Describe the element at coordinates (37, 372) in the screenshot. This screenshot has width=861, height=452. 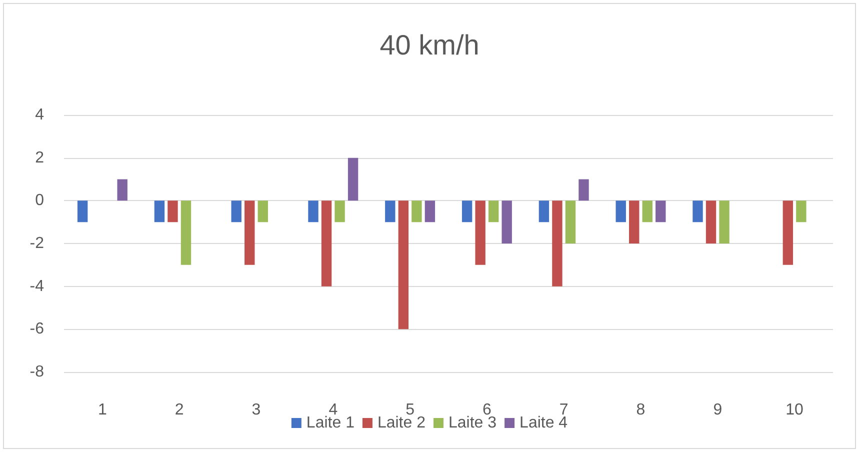
I see `y-tick-label: -8` at that location.